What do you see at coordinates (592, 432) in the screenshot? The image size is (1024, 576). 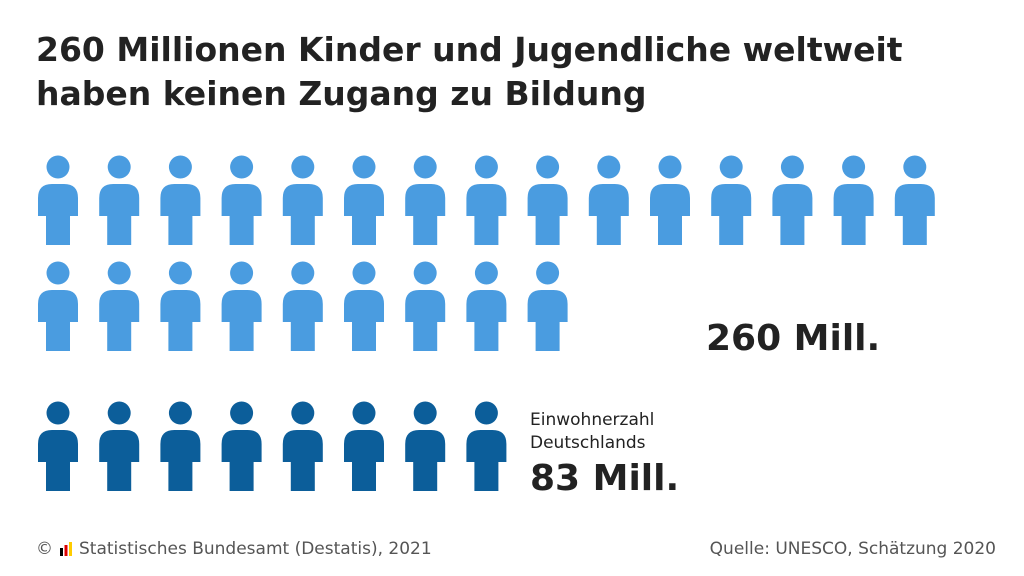 I see `germany-population-label: Einwohnerzahl Deutschlands` at bounding box center [592, 432].